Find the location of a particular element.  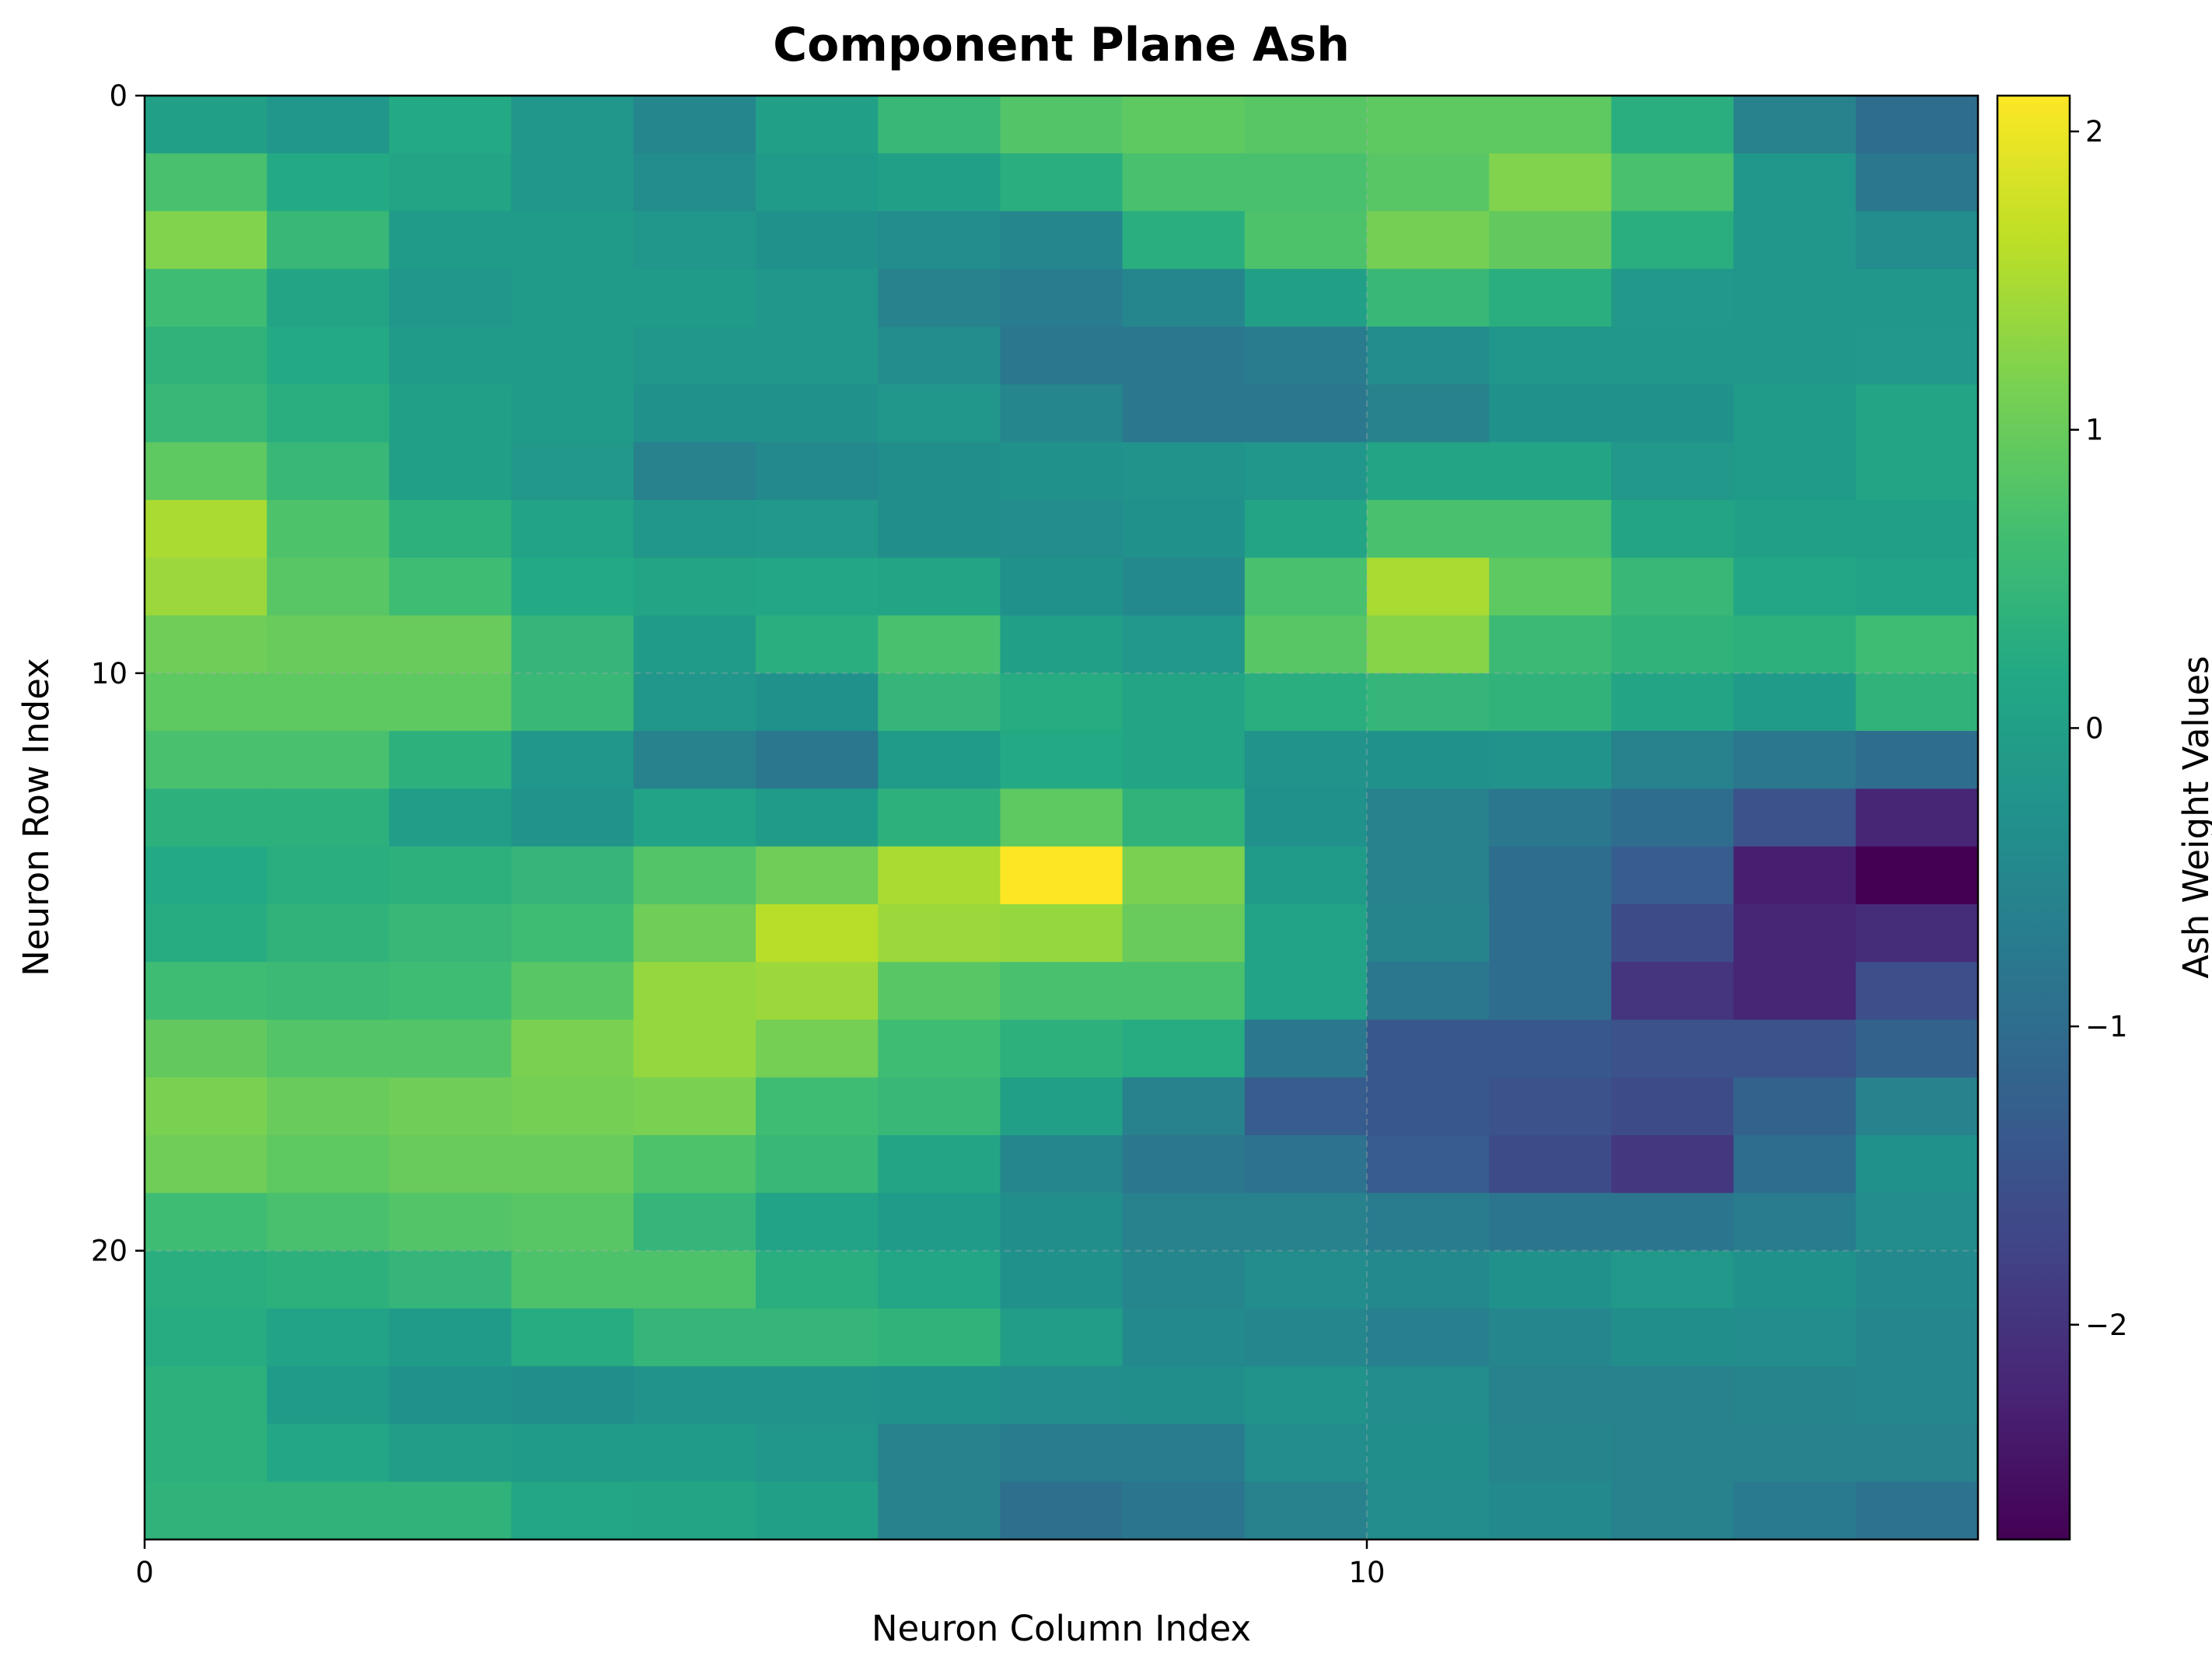

colorbar is located at coordinates (2033, 817).